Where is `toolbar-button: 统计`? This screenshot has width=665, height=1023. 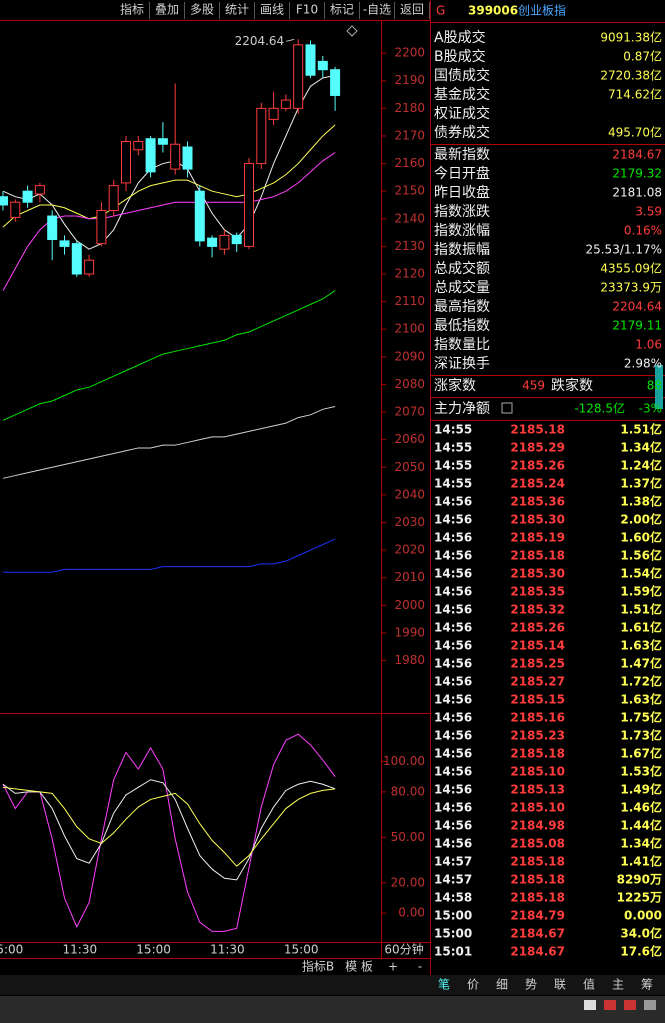
toolbar-button: 统计 is located at coordinates (237, 10).